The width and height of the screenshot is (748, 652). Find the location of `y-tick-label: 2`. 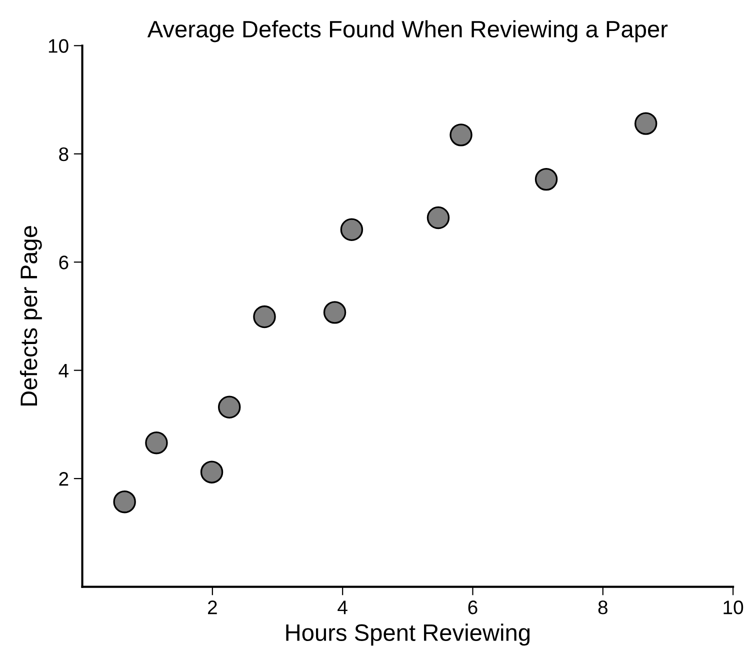

y-tick-label: 2 is located at coordinates (63, 479).